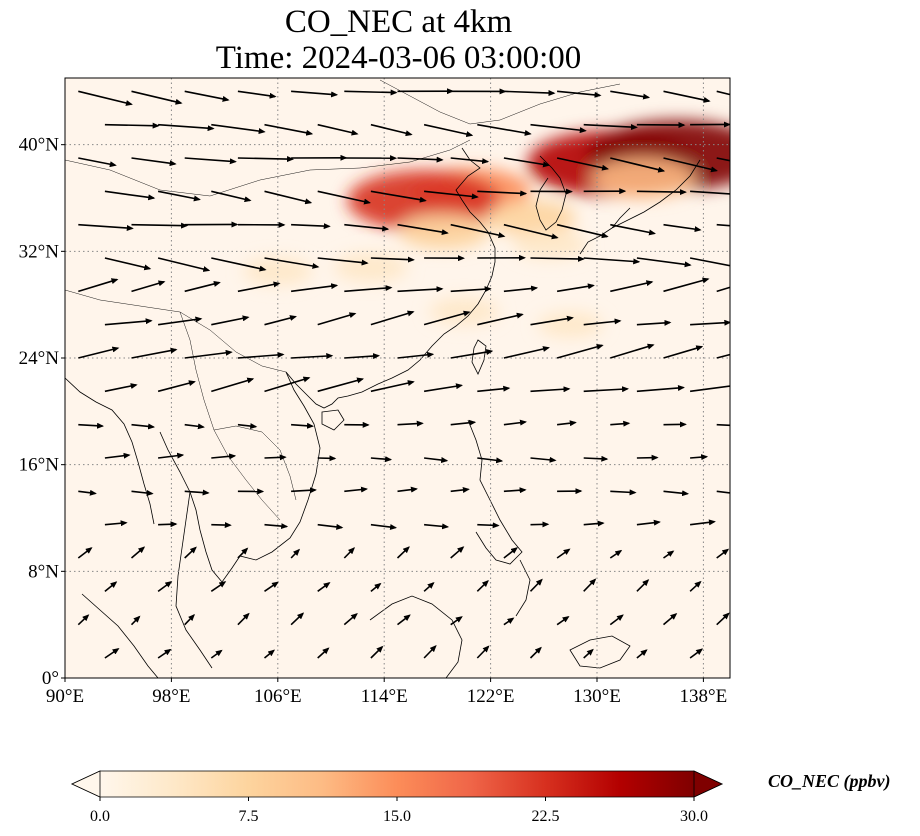 This screenshot has height=836, width=920. What do you see at coordinates (640, 207) in the screenshot?
I see `japan-coastline` at bounding box center [640, 207].